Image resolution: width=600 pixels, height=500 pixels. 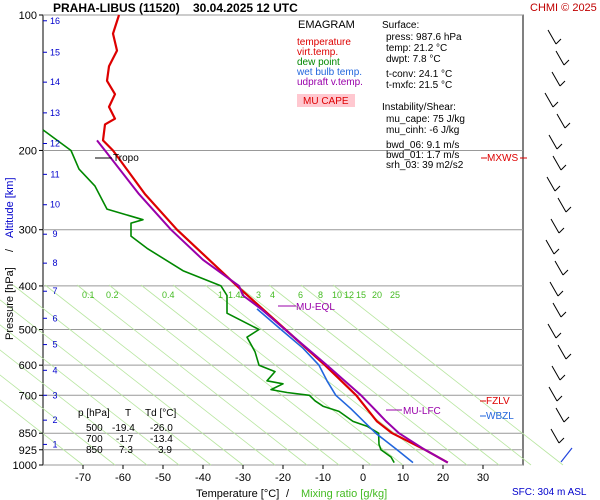 What do you see at coordinates (123, 478) in the screenshot?
I see `x-tick-label: -60` at bounding box center [123, 478].